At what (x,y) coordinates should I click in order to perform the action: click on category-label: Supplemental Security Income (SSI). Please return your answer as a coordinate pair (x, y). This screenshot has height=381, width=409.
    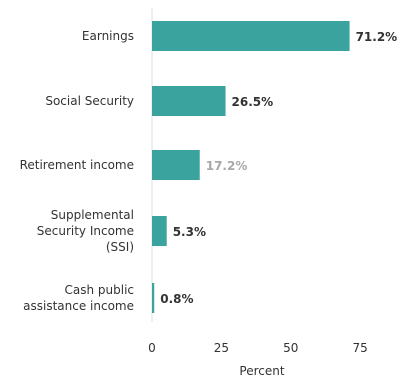
    Looking at the image, I should click on (85, 231).